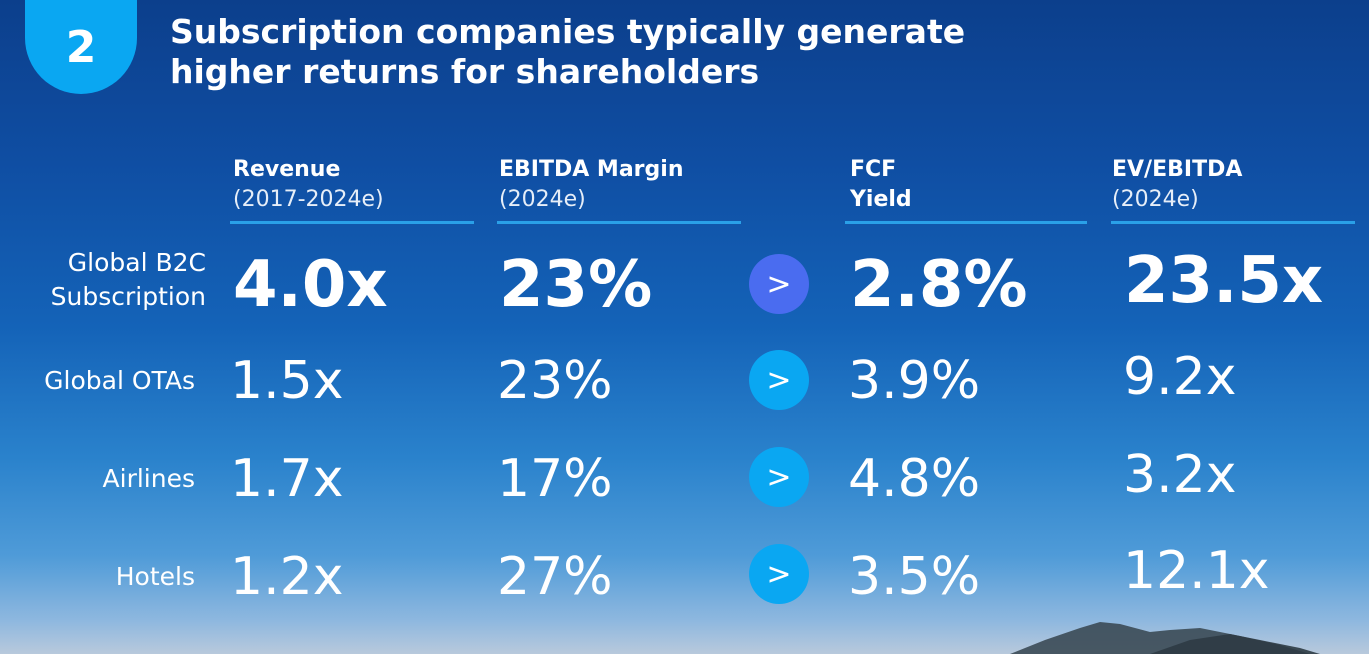 The image size is (1369, 654). Describe the element at coordinates (308, 185) in the screenshot. I see `column-header-revenue: Revenue (2017-2024e)` at that location.